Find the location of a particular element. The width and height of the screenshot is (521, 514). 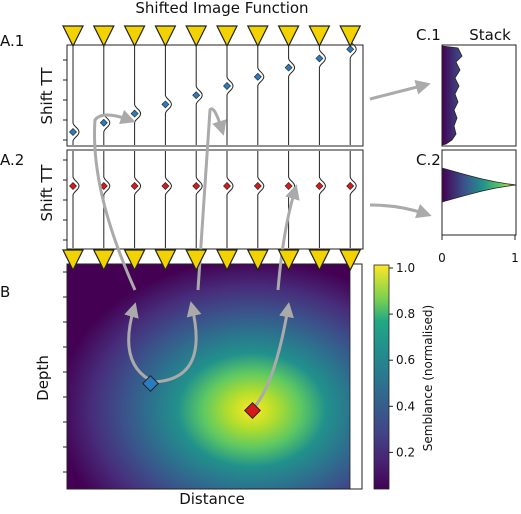

c-tick-min: 0 is located at coordinates (442, 258).